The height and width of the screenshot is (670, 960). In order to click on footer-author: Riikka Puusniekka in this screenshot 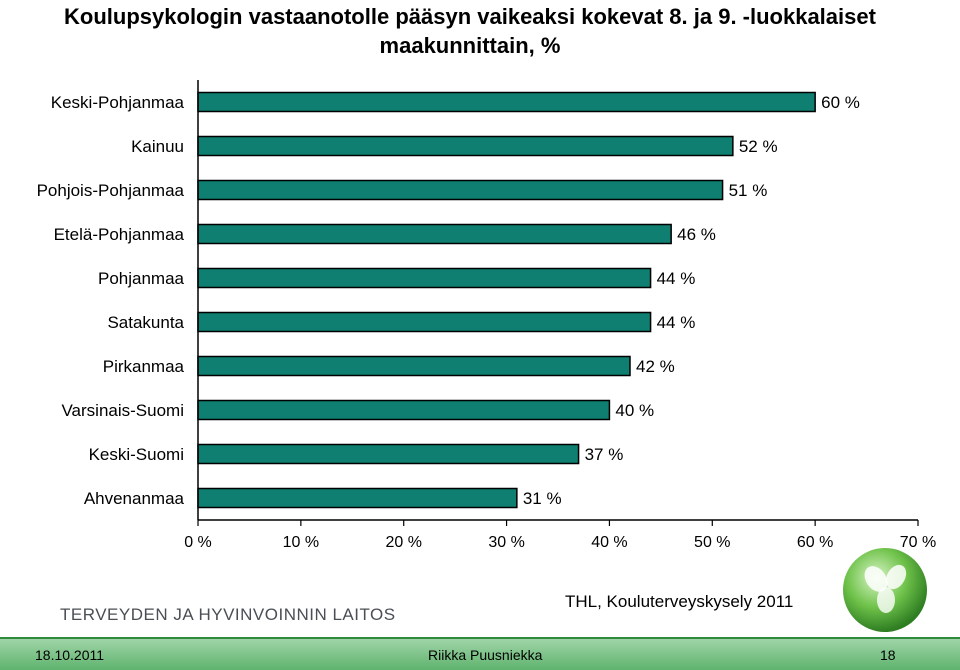, I will do `click(485, 655)`.